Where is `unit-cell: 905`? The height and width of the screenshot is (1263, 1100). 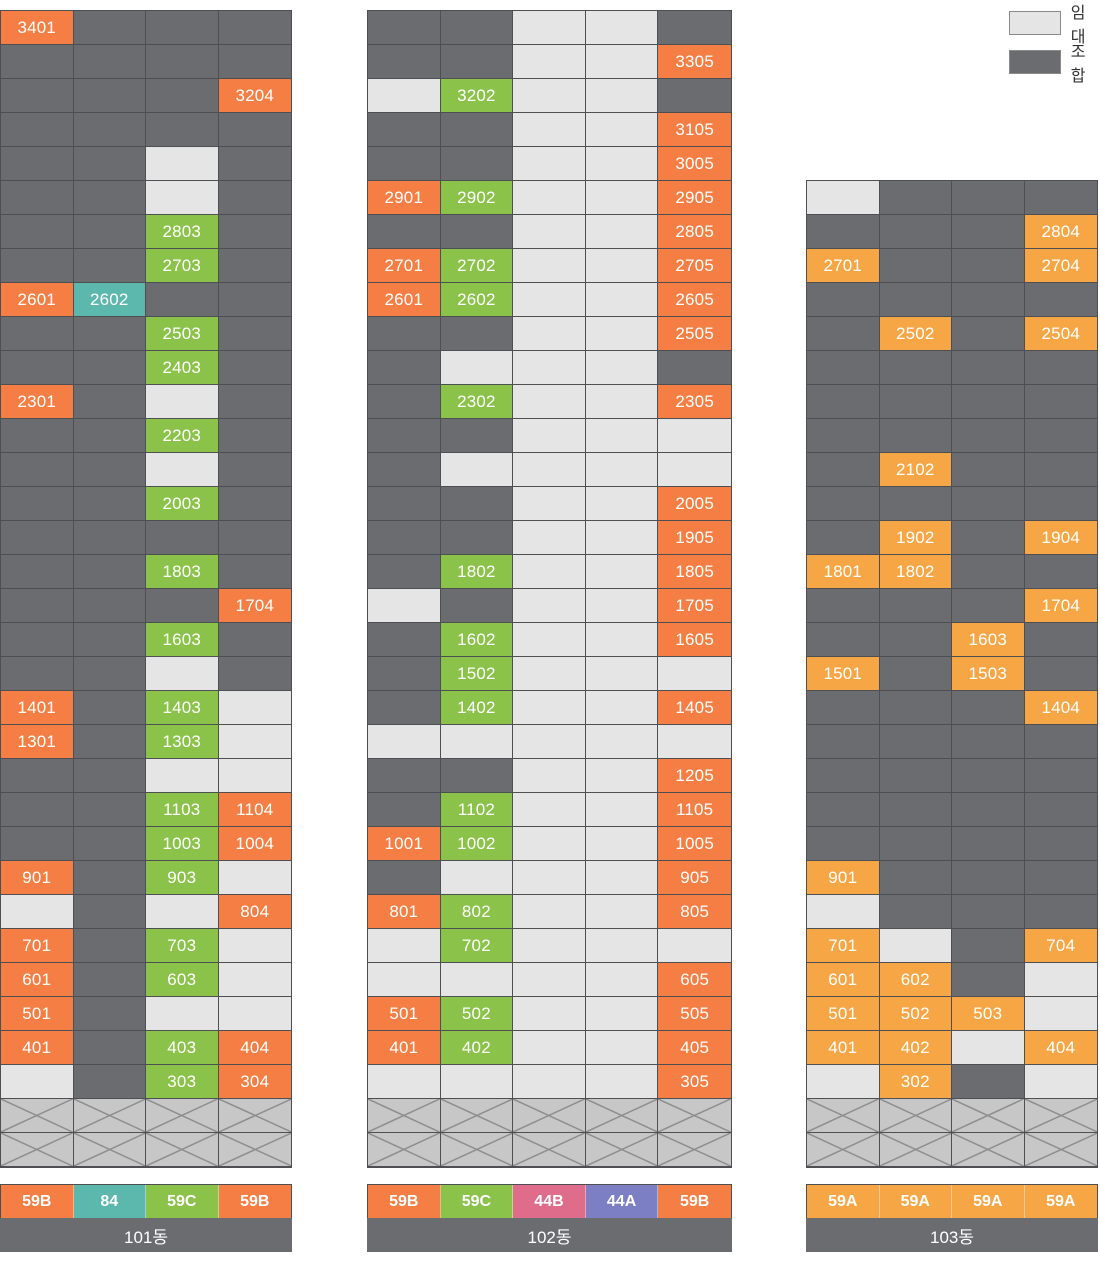 unit-cell: 905 is located at coordinates (694, 878).